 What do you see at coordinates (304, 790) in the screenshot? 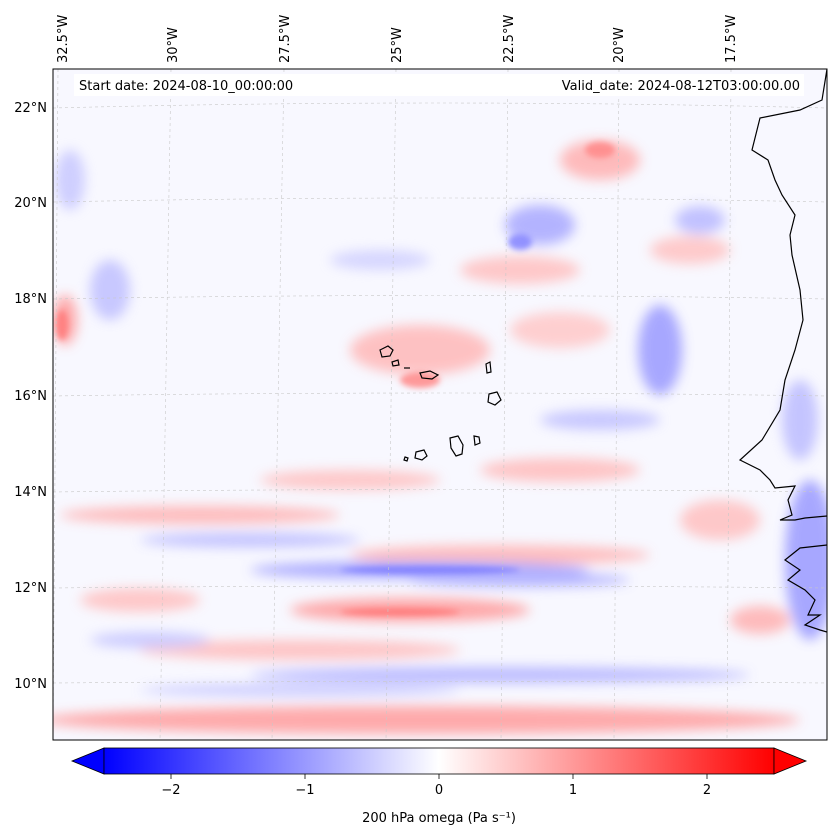
I see `colorbar-tick-label: −1` at bounding box center [304, 790].